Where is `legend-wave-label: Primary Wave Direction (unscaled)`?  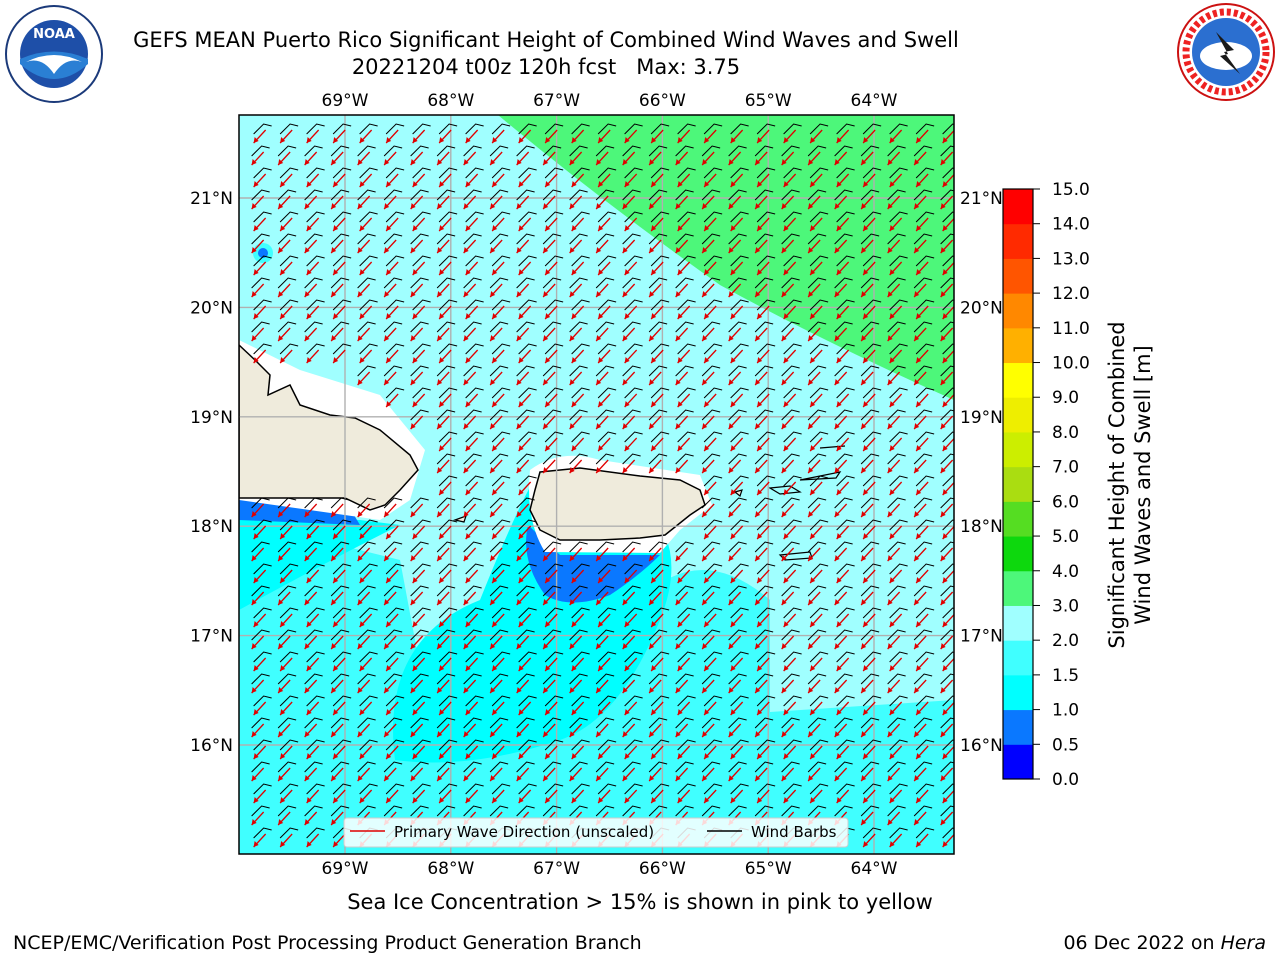
legend-wave-label: Primary Wave Direction (unscaled) is located at coordinates (524, 832).